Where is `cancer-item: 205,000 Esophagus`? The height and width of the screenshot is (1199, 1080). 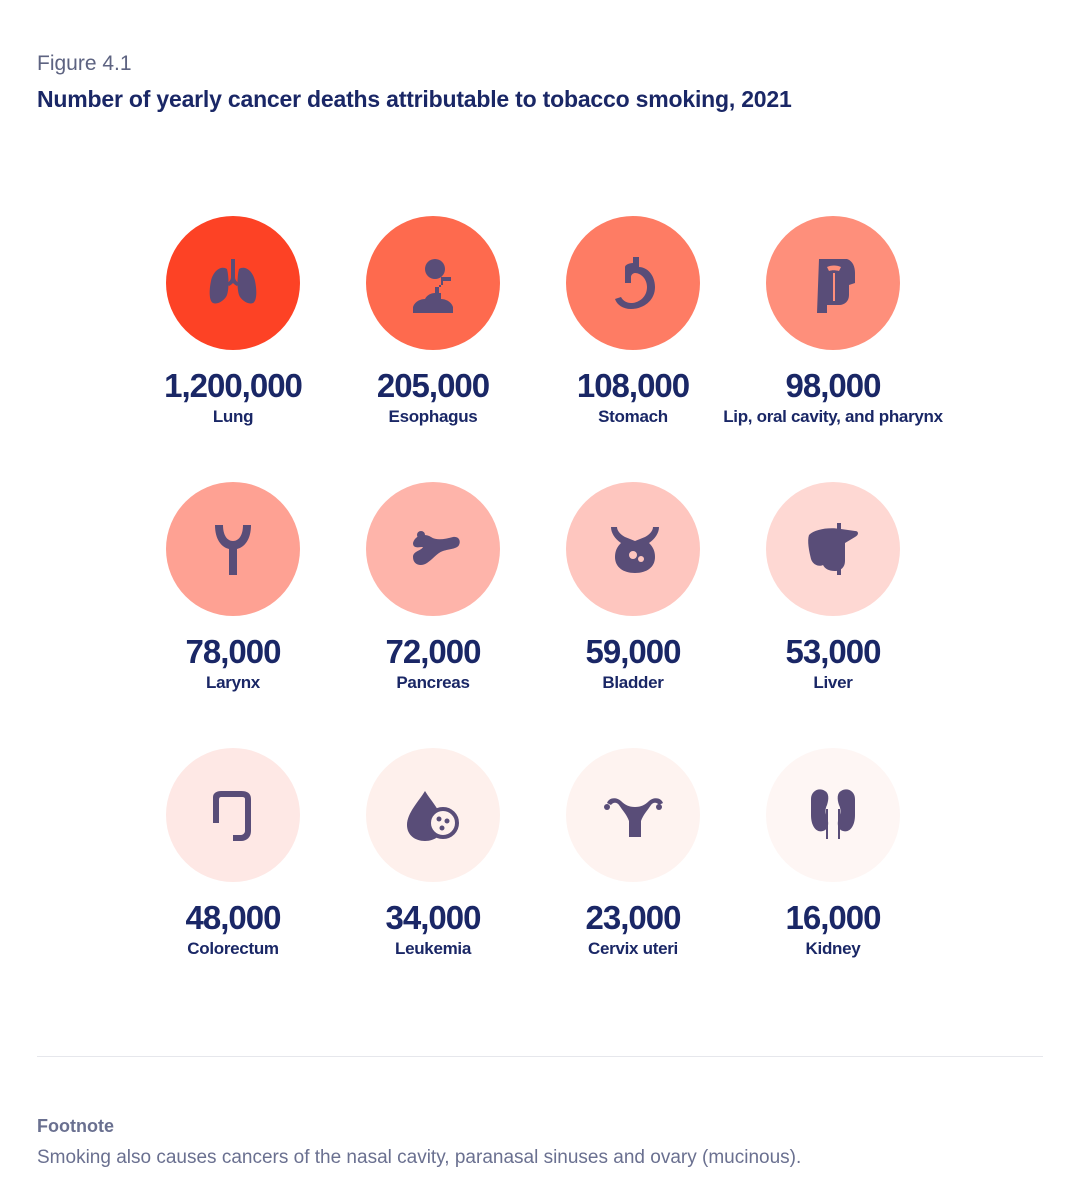 cancer-item: 205,000 Esophagus is located at coordinates (433, 322).